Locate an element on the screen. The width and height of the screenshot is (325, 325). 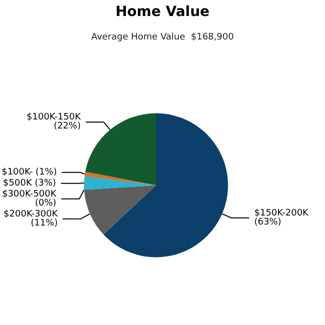
slice-label: $500K (3%) is located at coordinates (29, 183).